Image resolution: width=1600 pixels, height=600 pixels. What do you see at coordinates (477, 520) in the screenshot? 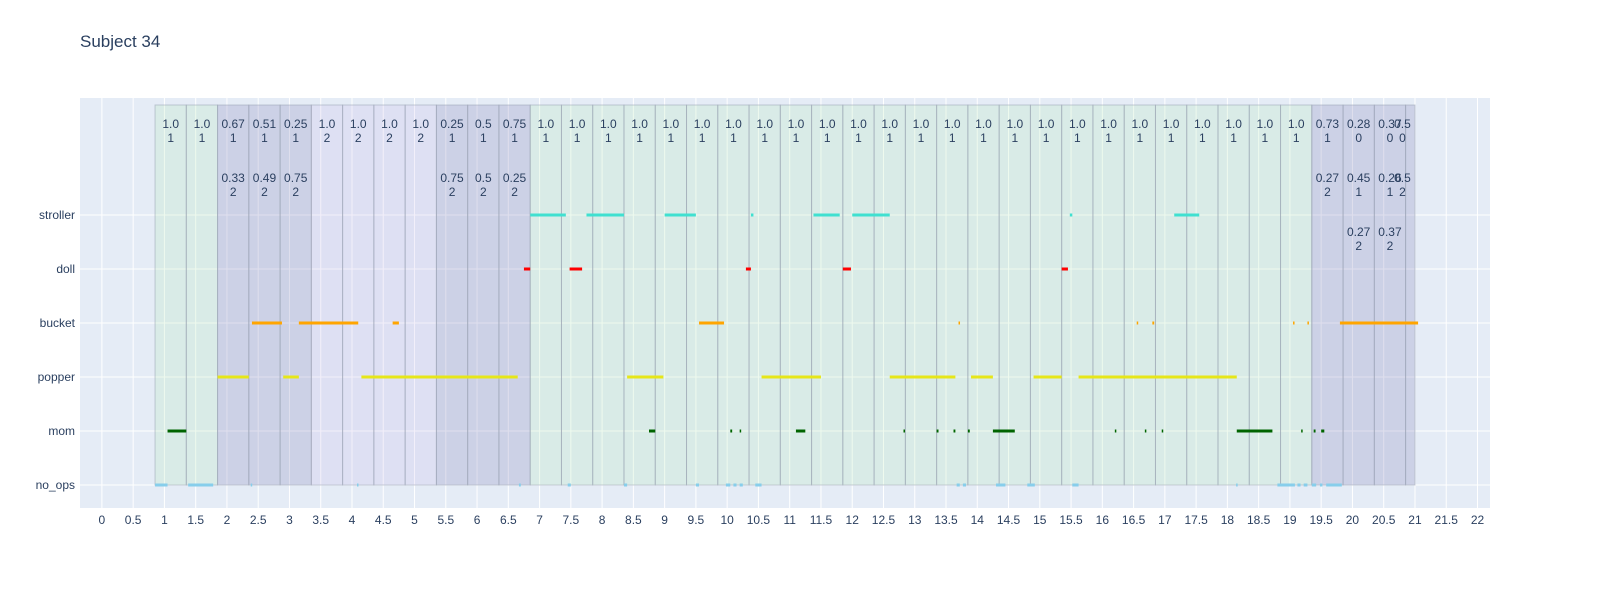
I see `x-tick-label: 6` at bounding box center [477, 520].